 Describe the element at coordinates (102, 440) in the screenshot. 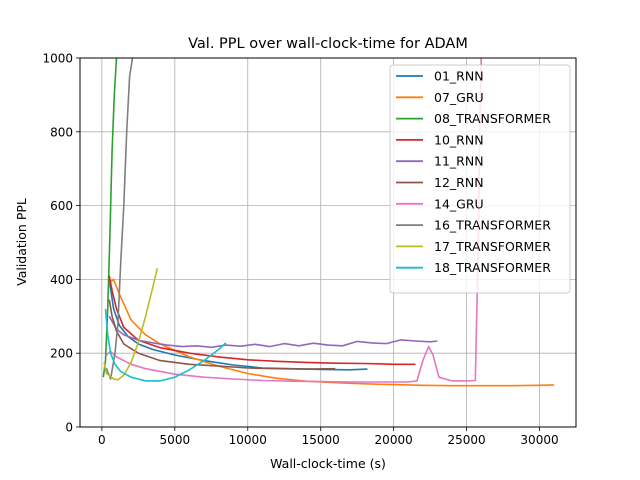

I see `x-tick-label: 0` at that location.